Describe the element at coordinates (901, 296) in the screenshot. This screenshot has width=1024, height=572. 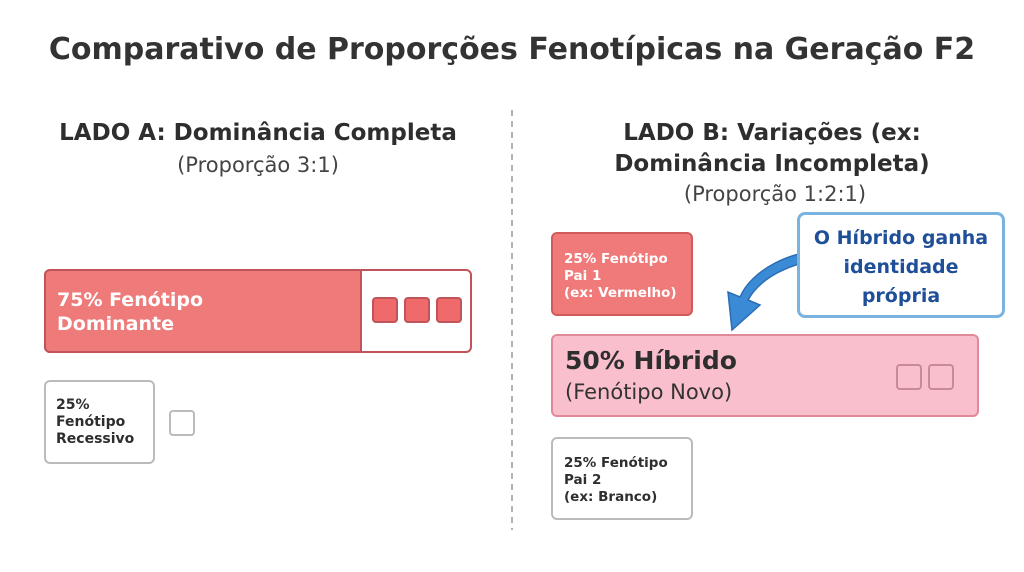
I see `callout-line: própria` at that location.